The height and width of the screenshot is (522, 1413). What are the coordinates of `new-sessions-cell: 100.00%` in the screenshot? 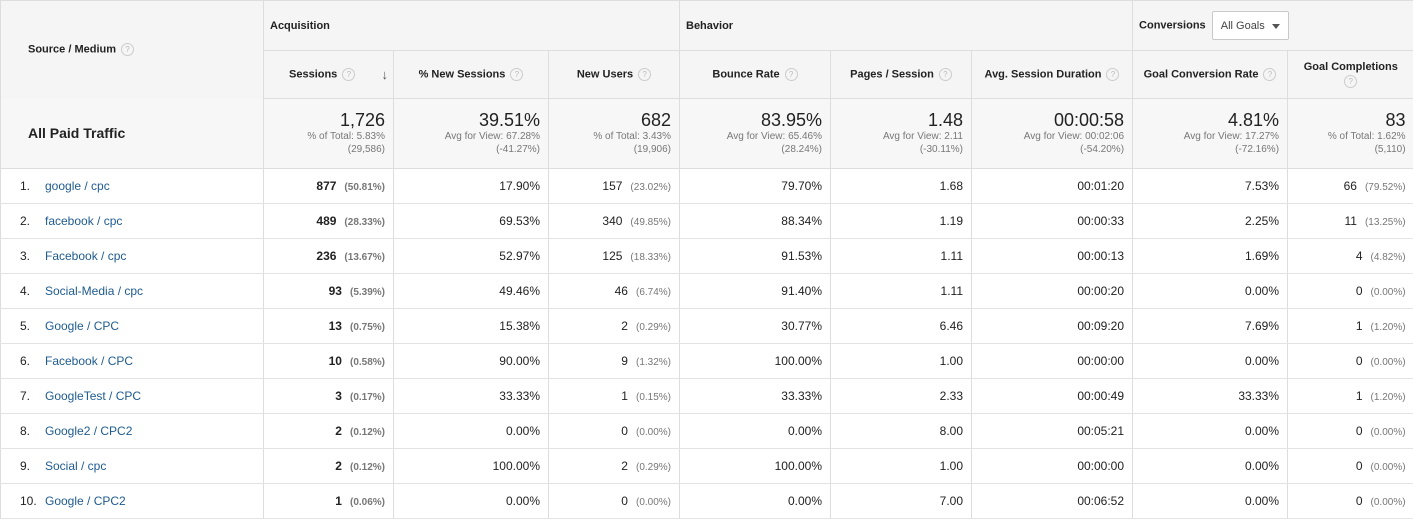 It's located at (471, 466).